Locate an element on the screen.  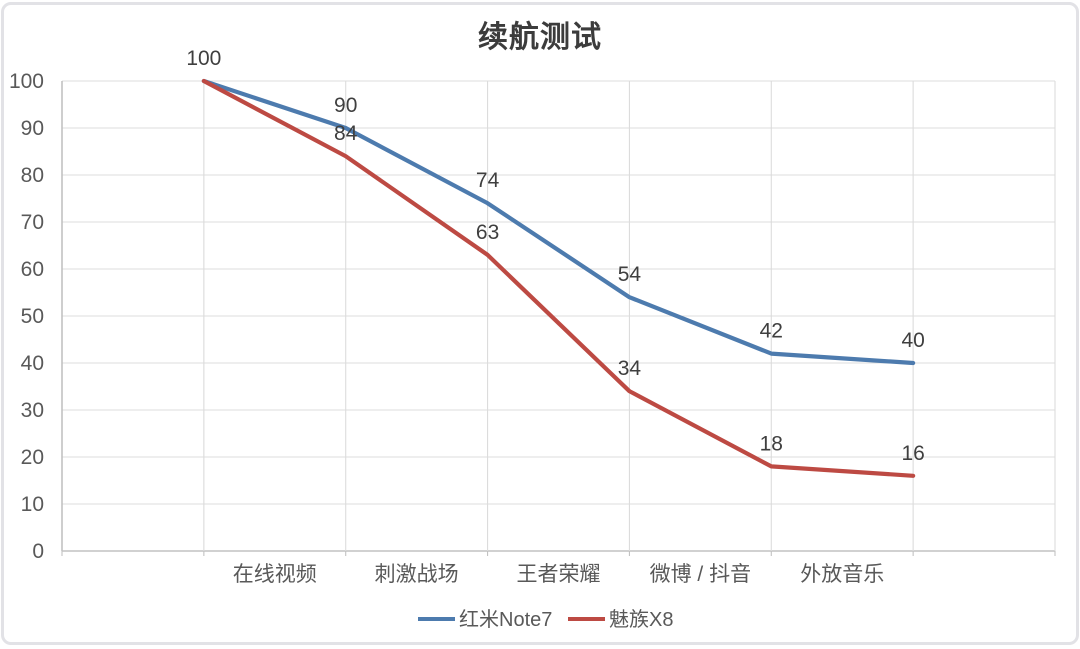
x-category-label: 微博 / 抖音 is located at coordinates (701, 574).